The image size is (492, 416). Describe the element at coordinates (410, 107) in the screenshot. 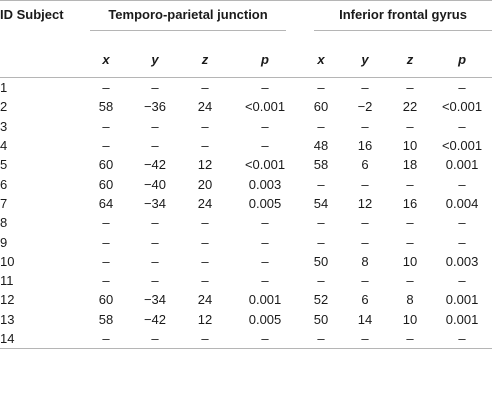

I see `table-cell: 22` at that location.